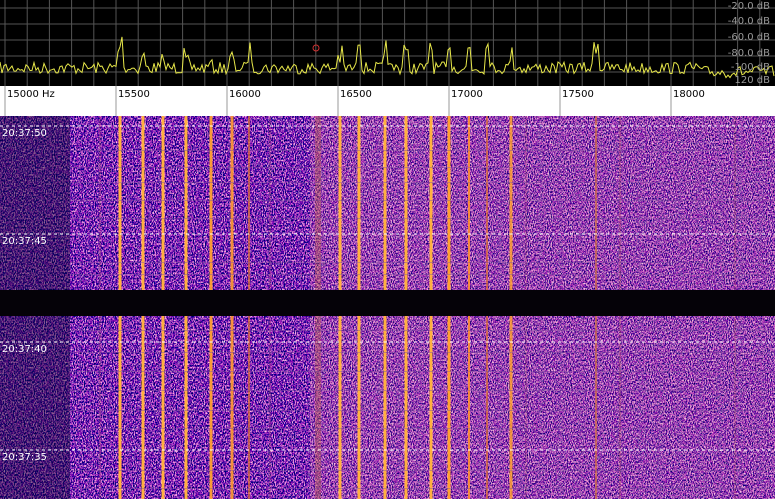 This screenshot has width=775, height=499. I want to click on freq-label: 15500, so click(134, 94).